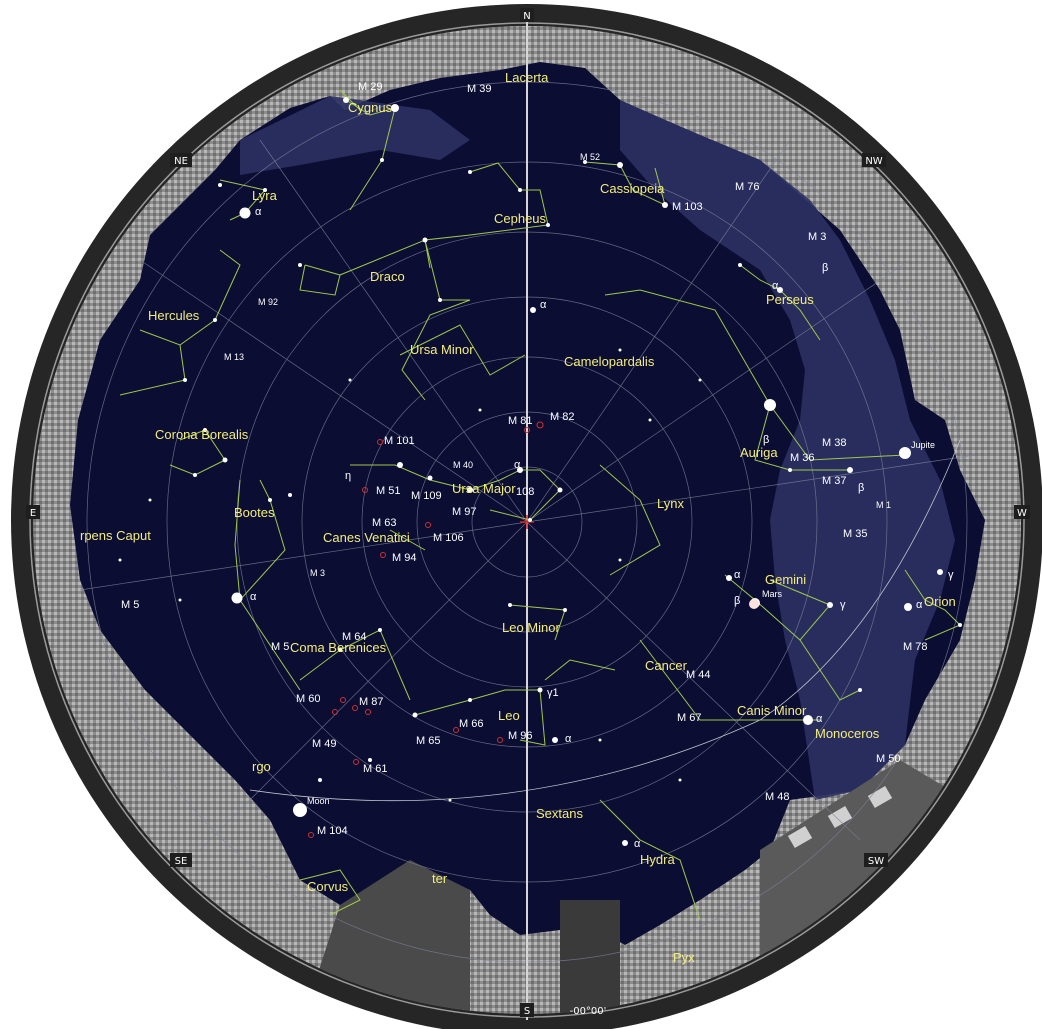  I want to click on star-alpha-gem: α, so click(737, 575).